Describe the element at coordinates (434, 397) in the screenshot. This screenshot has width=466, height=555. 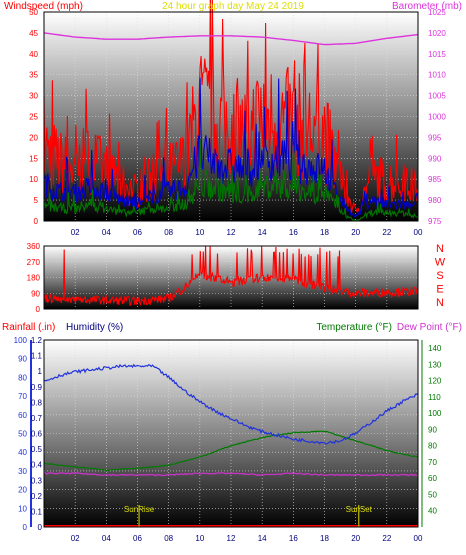
I see `temperature-tick-label: 110` at that location.